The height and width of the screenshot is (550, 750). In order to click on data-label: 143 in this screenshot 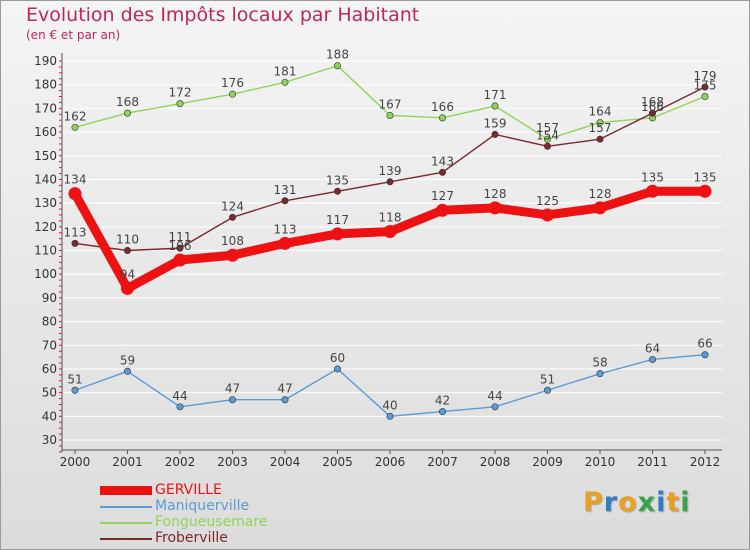, I will do `click(442, 161)`.